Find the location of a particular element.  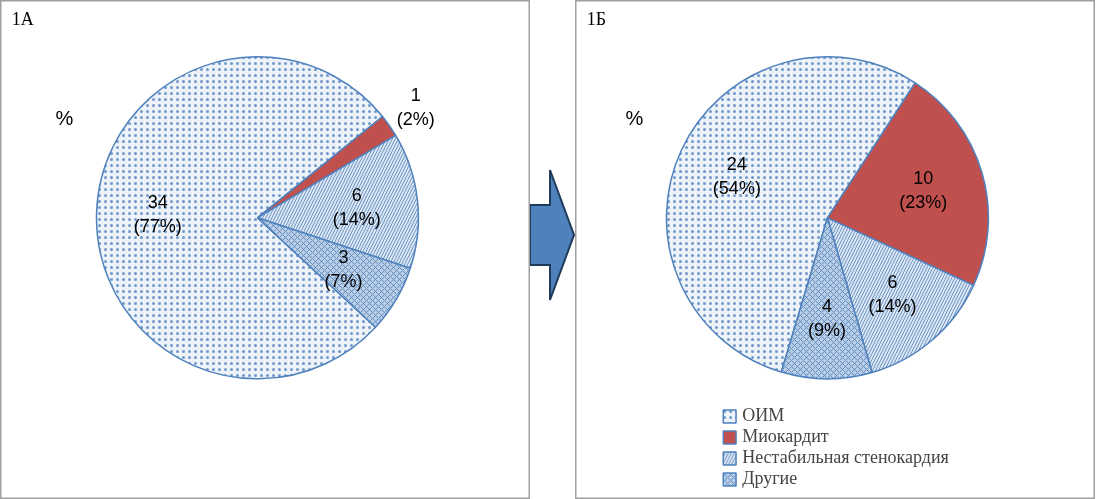

data-label: 34 (77%) is located at coordinates (157, 214).